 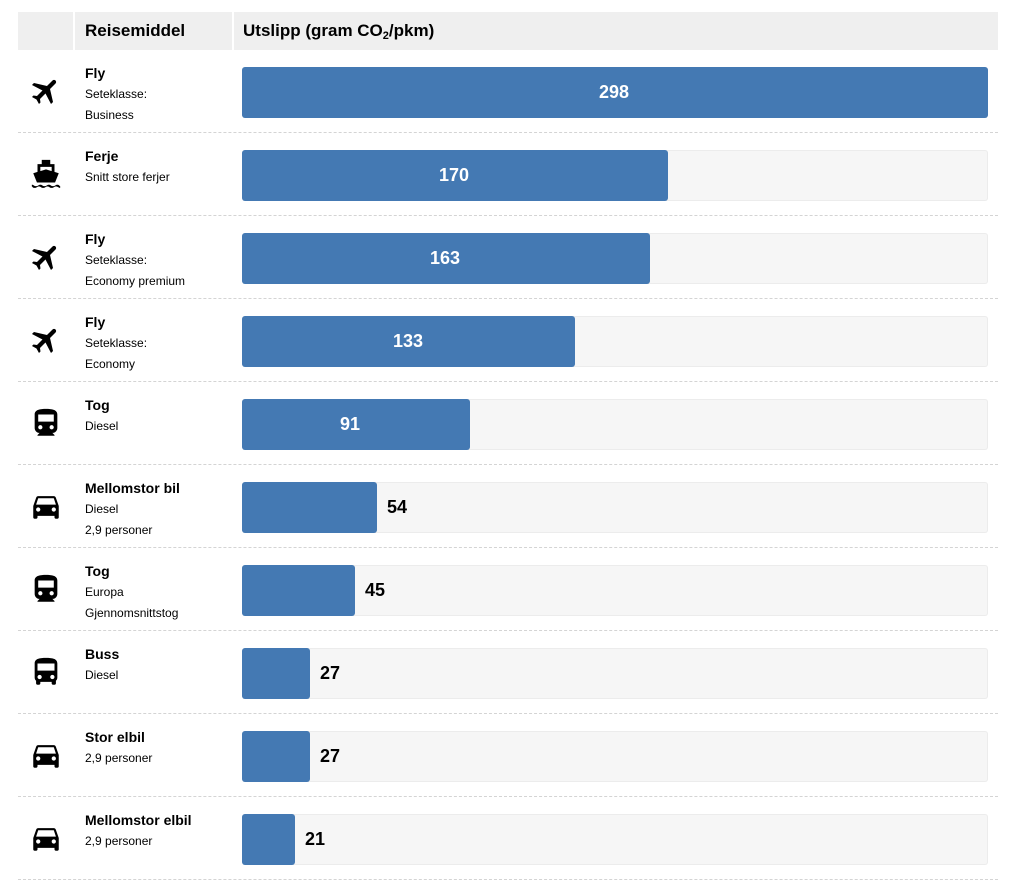 What do you see at coordinates (132, 488) in the screenshot?
I see `category-name: Mellomstor bil` at bounding box center [132, 488].